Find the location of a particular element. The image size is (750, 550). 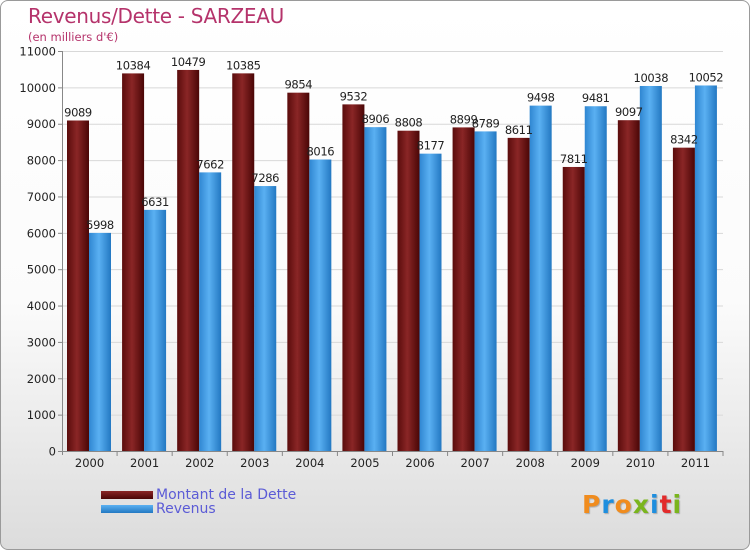

chart-subtitle: (en milliers d'€) is located at coordinates (73, 37).